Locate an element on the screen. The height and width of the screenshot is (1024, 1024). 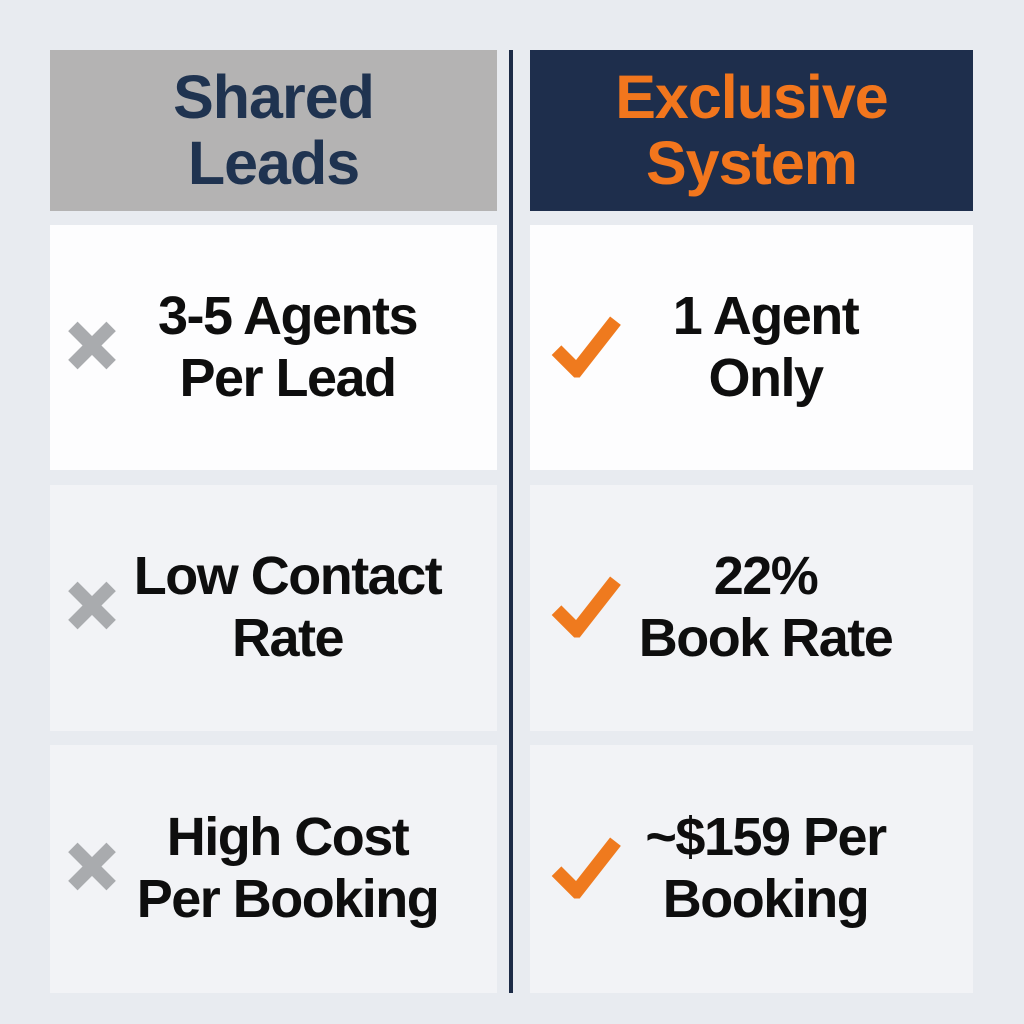
exclusive-cell-book-rate: 22% Book Rate is located at coordinates (751, 608).